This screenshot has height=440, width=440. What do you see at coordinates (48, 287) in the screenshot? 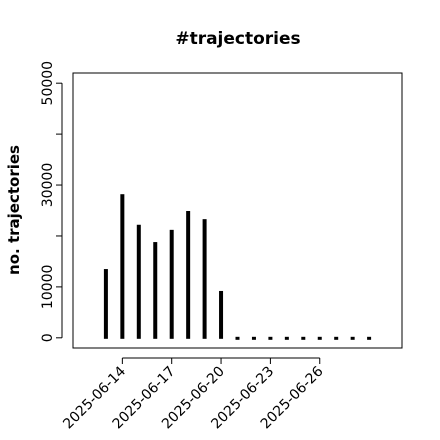
I see `y-tick-label: 10000` at bounding box center [48, 287].